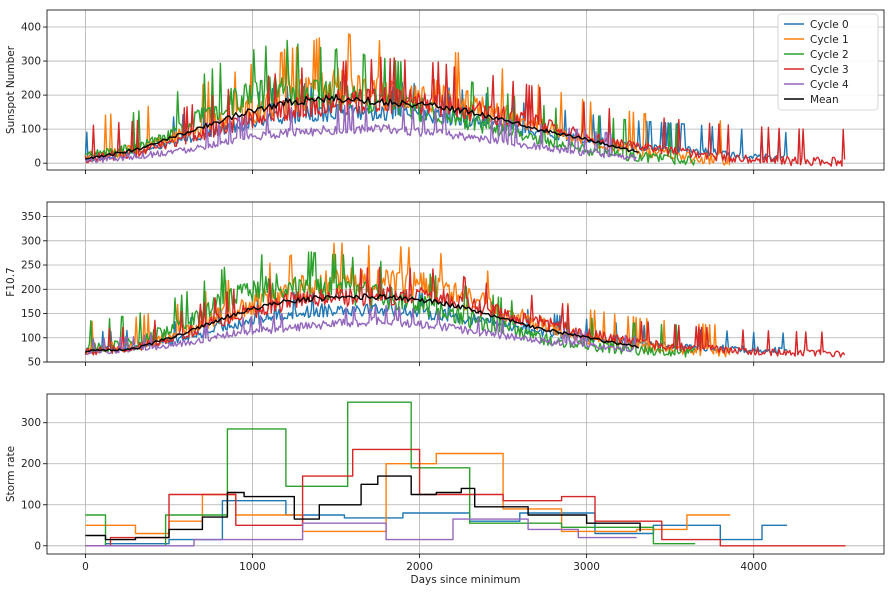  Describe the element at coordinates (466, 580) in the screenshot. I see `x-axis-label: Days since minimum` at that location.